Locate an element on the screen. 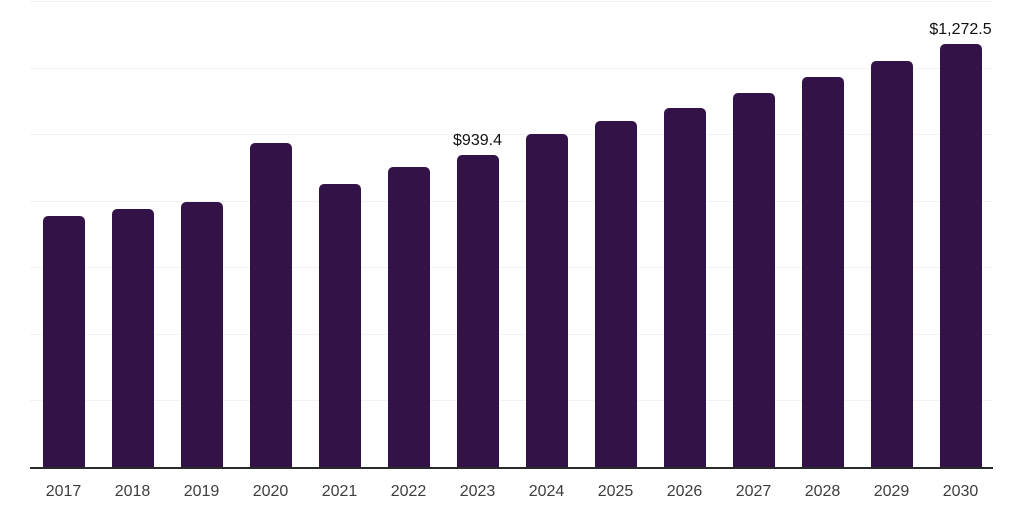  bar-2019 is located at coordinates (201, 335).